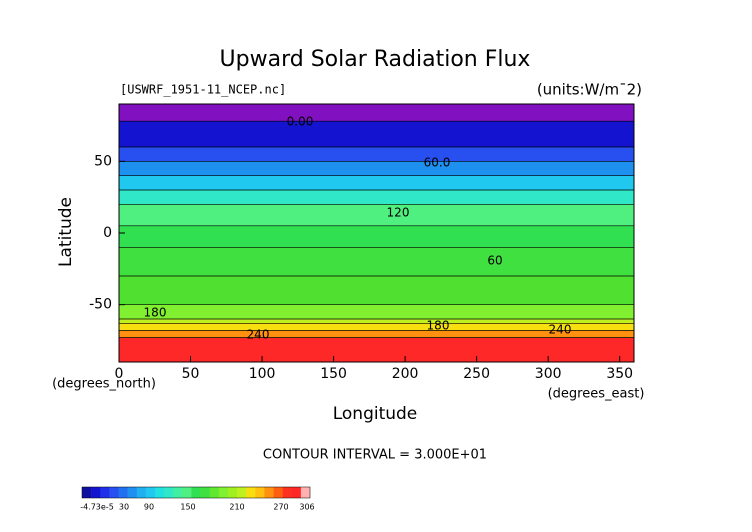 The image size is (752, 532). I want to click on colorbar-label: 30, so click(124, 507).